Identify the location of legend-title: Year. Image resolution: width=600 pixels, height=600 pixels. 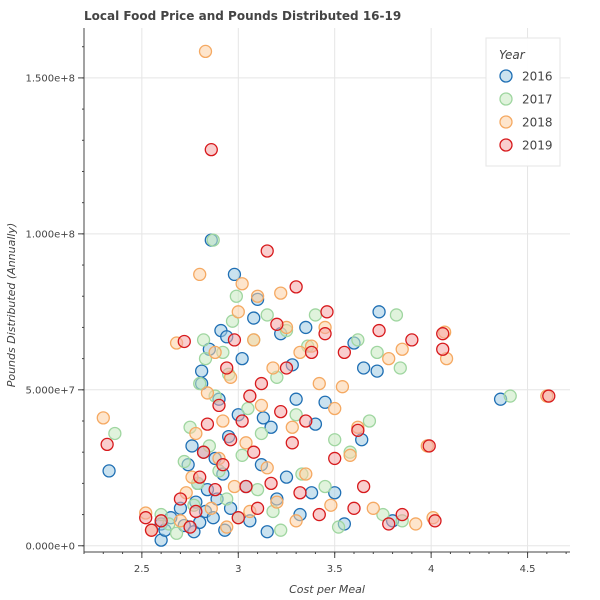
(512, 55).